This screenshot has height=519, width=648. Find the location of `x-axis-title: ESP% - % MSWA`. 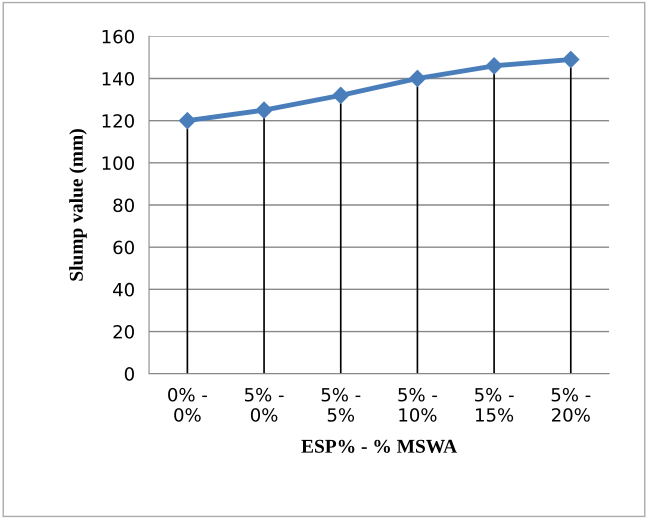

x-axis-title: ESP% - % MSWA is located at coordinates (379, 446).